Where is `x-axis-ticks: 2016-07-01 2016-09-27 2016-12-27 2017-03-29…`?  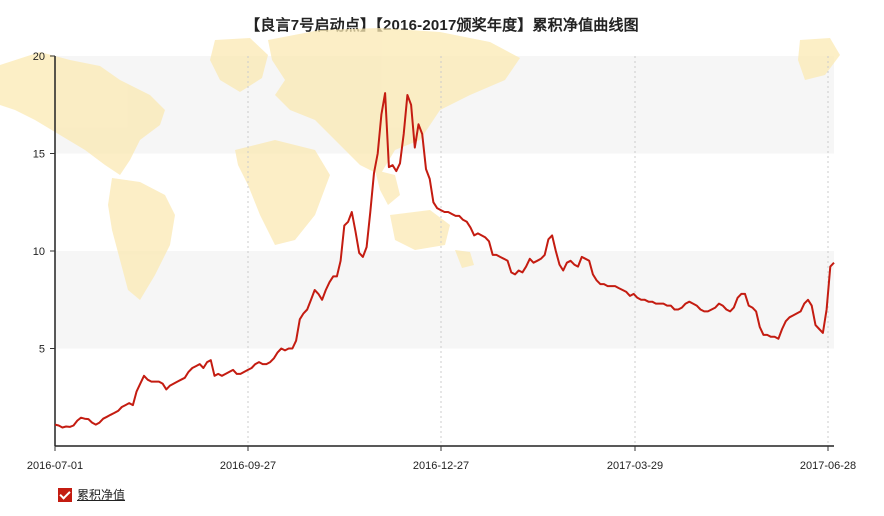
x-axis-ticks: 2016-07-01 2016-09-27 2016-12-27 2017-03-29… is located at coordinates (441, 459).